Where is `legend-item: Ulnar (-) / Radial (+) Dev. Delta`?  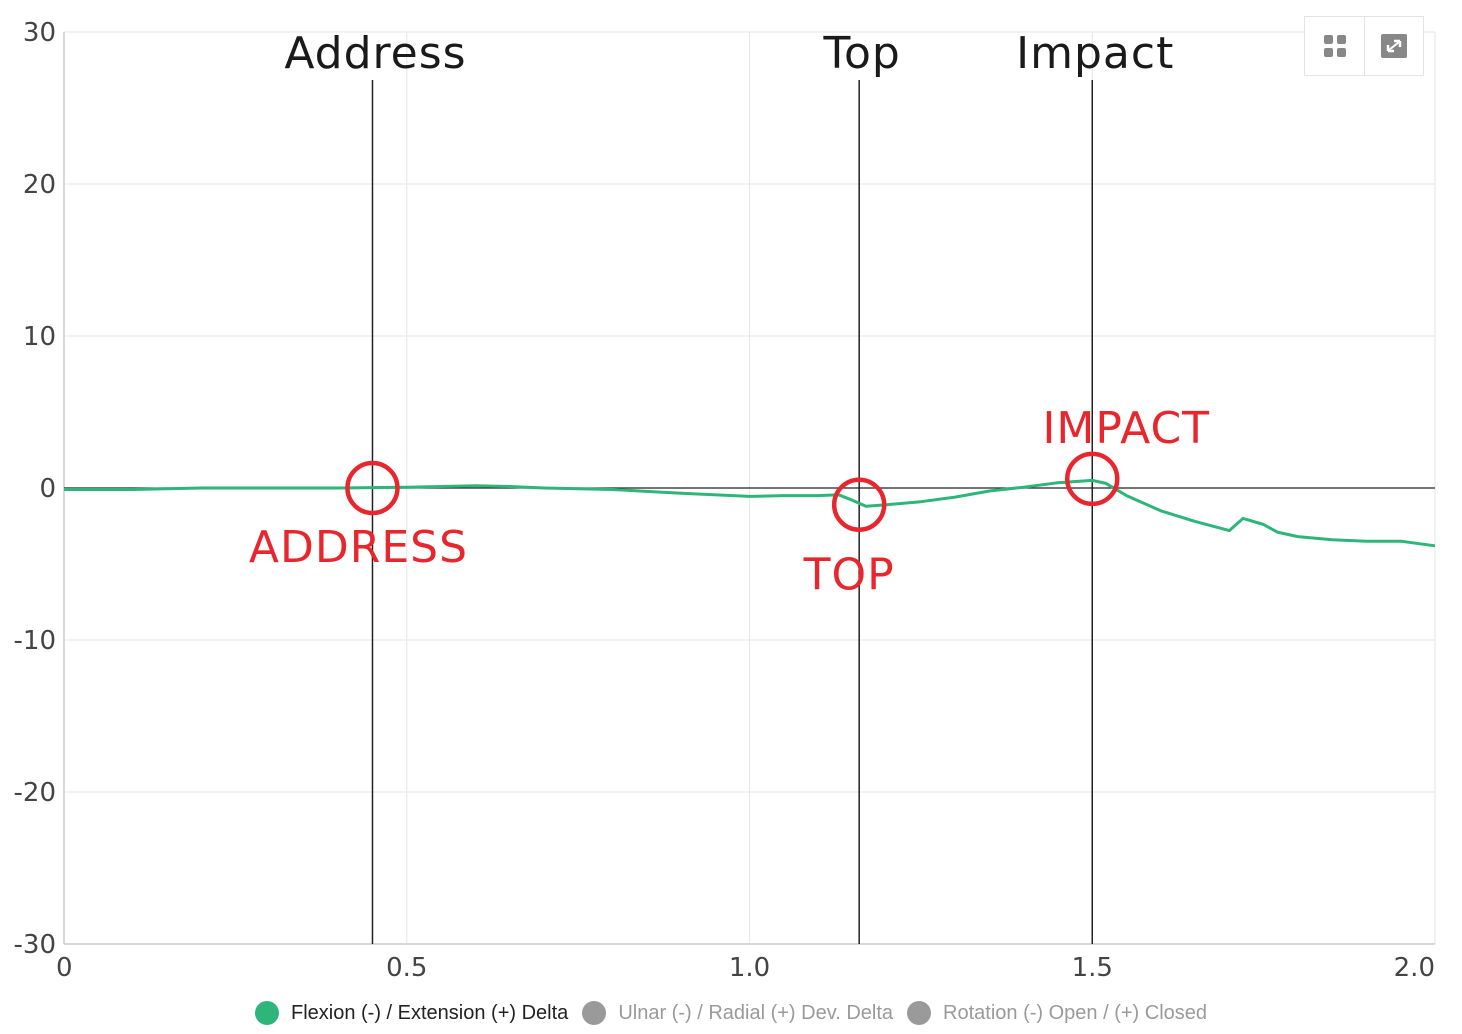 legend-item: Ulnar (-) / Radial (+) Dev. Delta is located at coordinates (737, 1013).